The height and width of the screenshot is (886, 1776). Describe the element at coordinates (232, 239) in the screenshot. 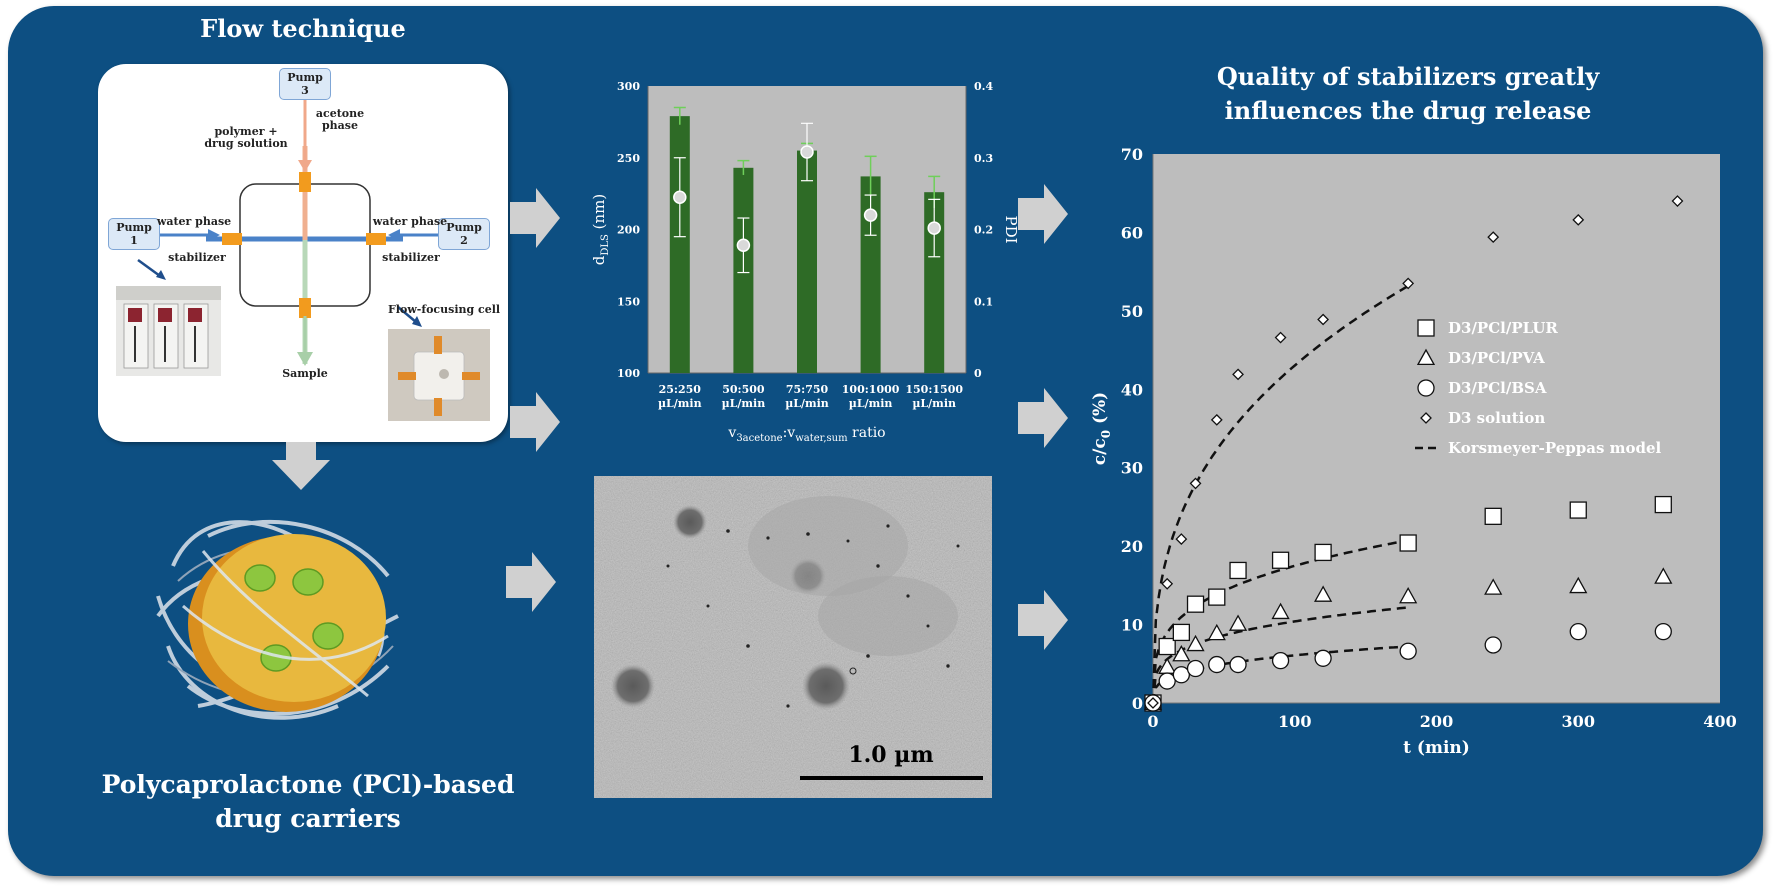

I see `connector-left` at that location.